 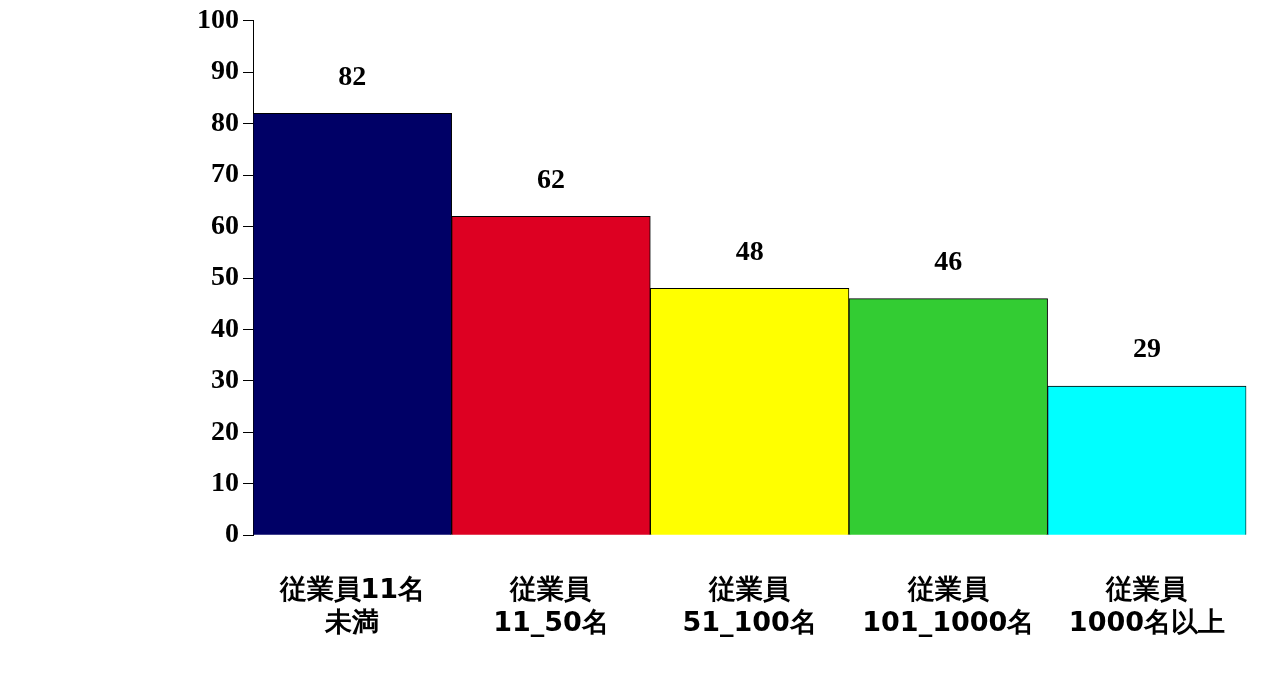 What do you see at coordinates (232, 533) in the screenshot?
I see `y-tick-label: 0` at bounding box center [232, 533].